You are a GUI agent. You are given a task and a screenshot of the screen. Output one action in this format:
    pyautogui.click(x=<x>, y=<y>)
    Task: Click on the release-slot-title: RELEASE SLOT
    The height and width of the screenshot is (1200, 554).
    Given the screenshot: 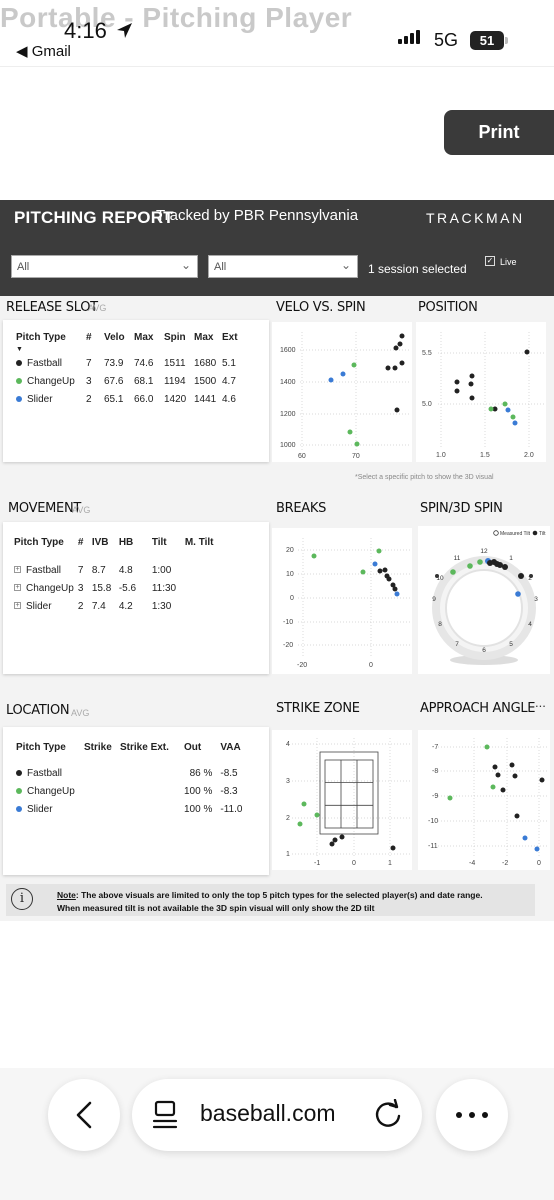 What is the action you would take?
    pyautogui.click(x=52, y=307)
    